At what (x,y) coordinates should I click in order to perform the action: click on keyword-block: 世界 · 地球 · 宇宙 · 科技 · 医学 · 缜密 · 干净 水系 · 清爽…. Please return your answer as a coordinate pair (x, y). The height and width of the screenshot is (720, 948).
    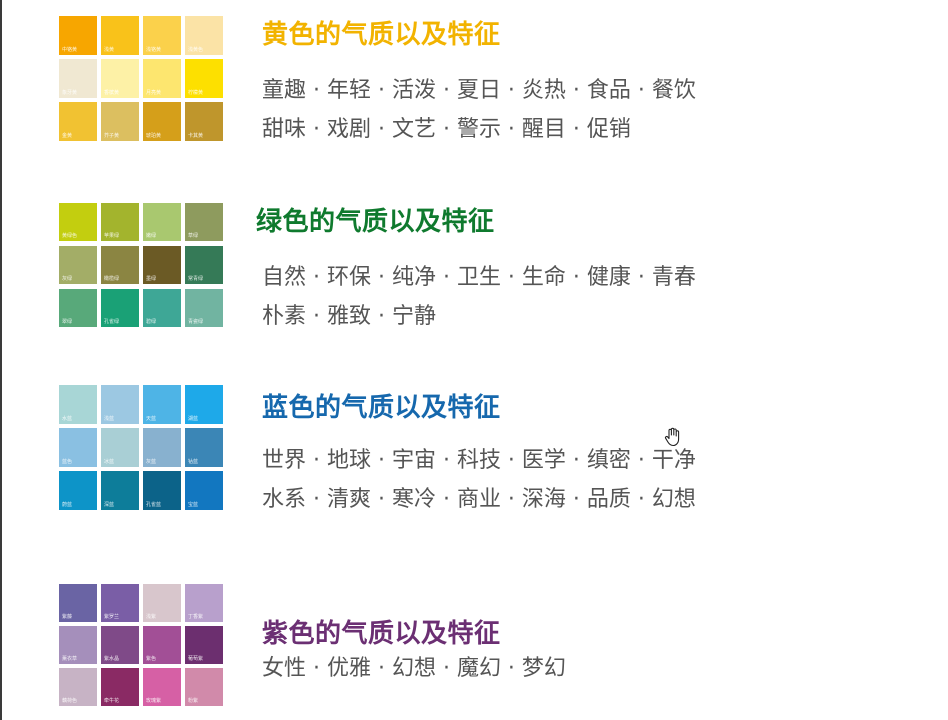
    Looking at the image, I should click on (479, 480).